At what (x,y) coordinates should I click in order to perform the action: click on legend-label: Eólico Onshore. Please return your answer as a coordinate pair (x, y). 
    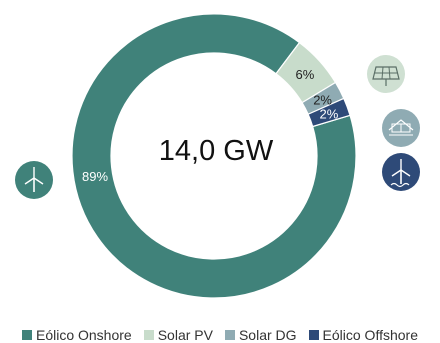
    Looking at the image, I should click on (83, 335).